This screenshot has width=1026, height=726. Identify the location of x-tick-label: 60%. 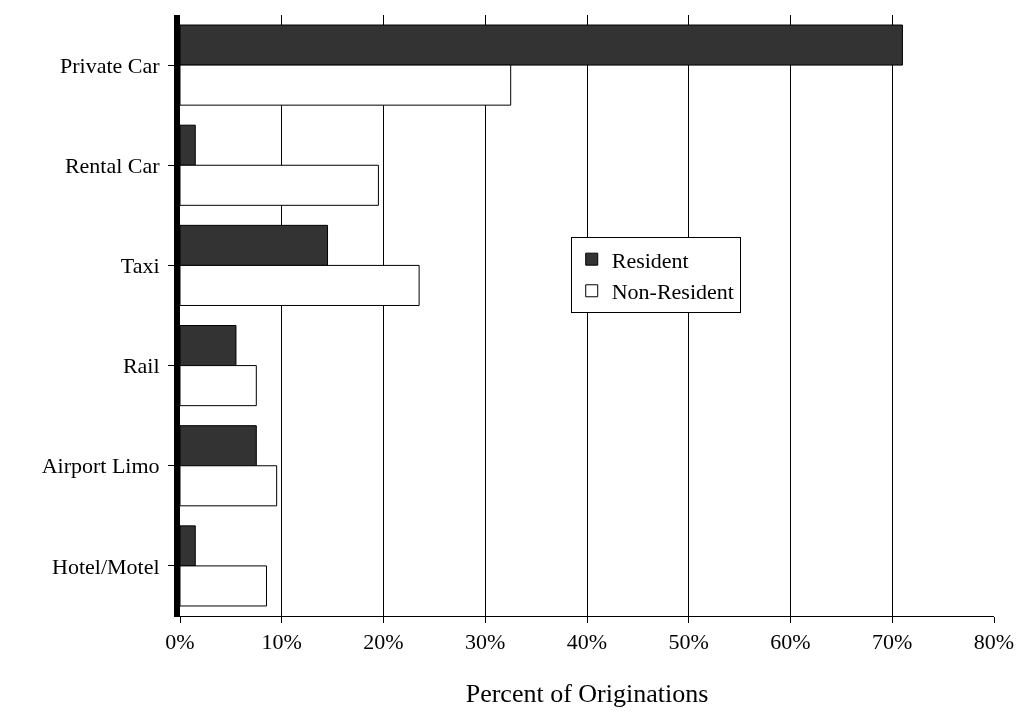
(790, 642).